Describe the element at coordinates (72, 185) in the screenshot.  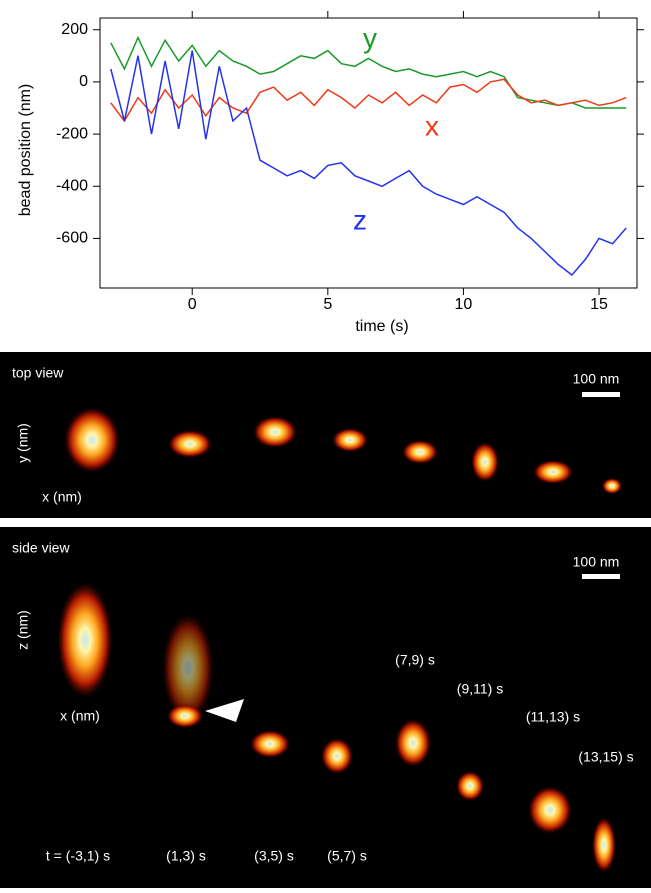
I see `y-tick-label: -400` at that location.